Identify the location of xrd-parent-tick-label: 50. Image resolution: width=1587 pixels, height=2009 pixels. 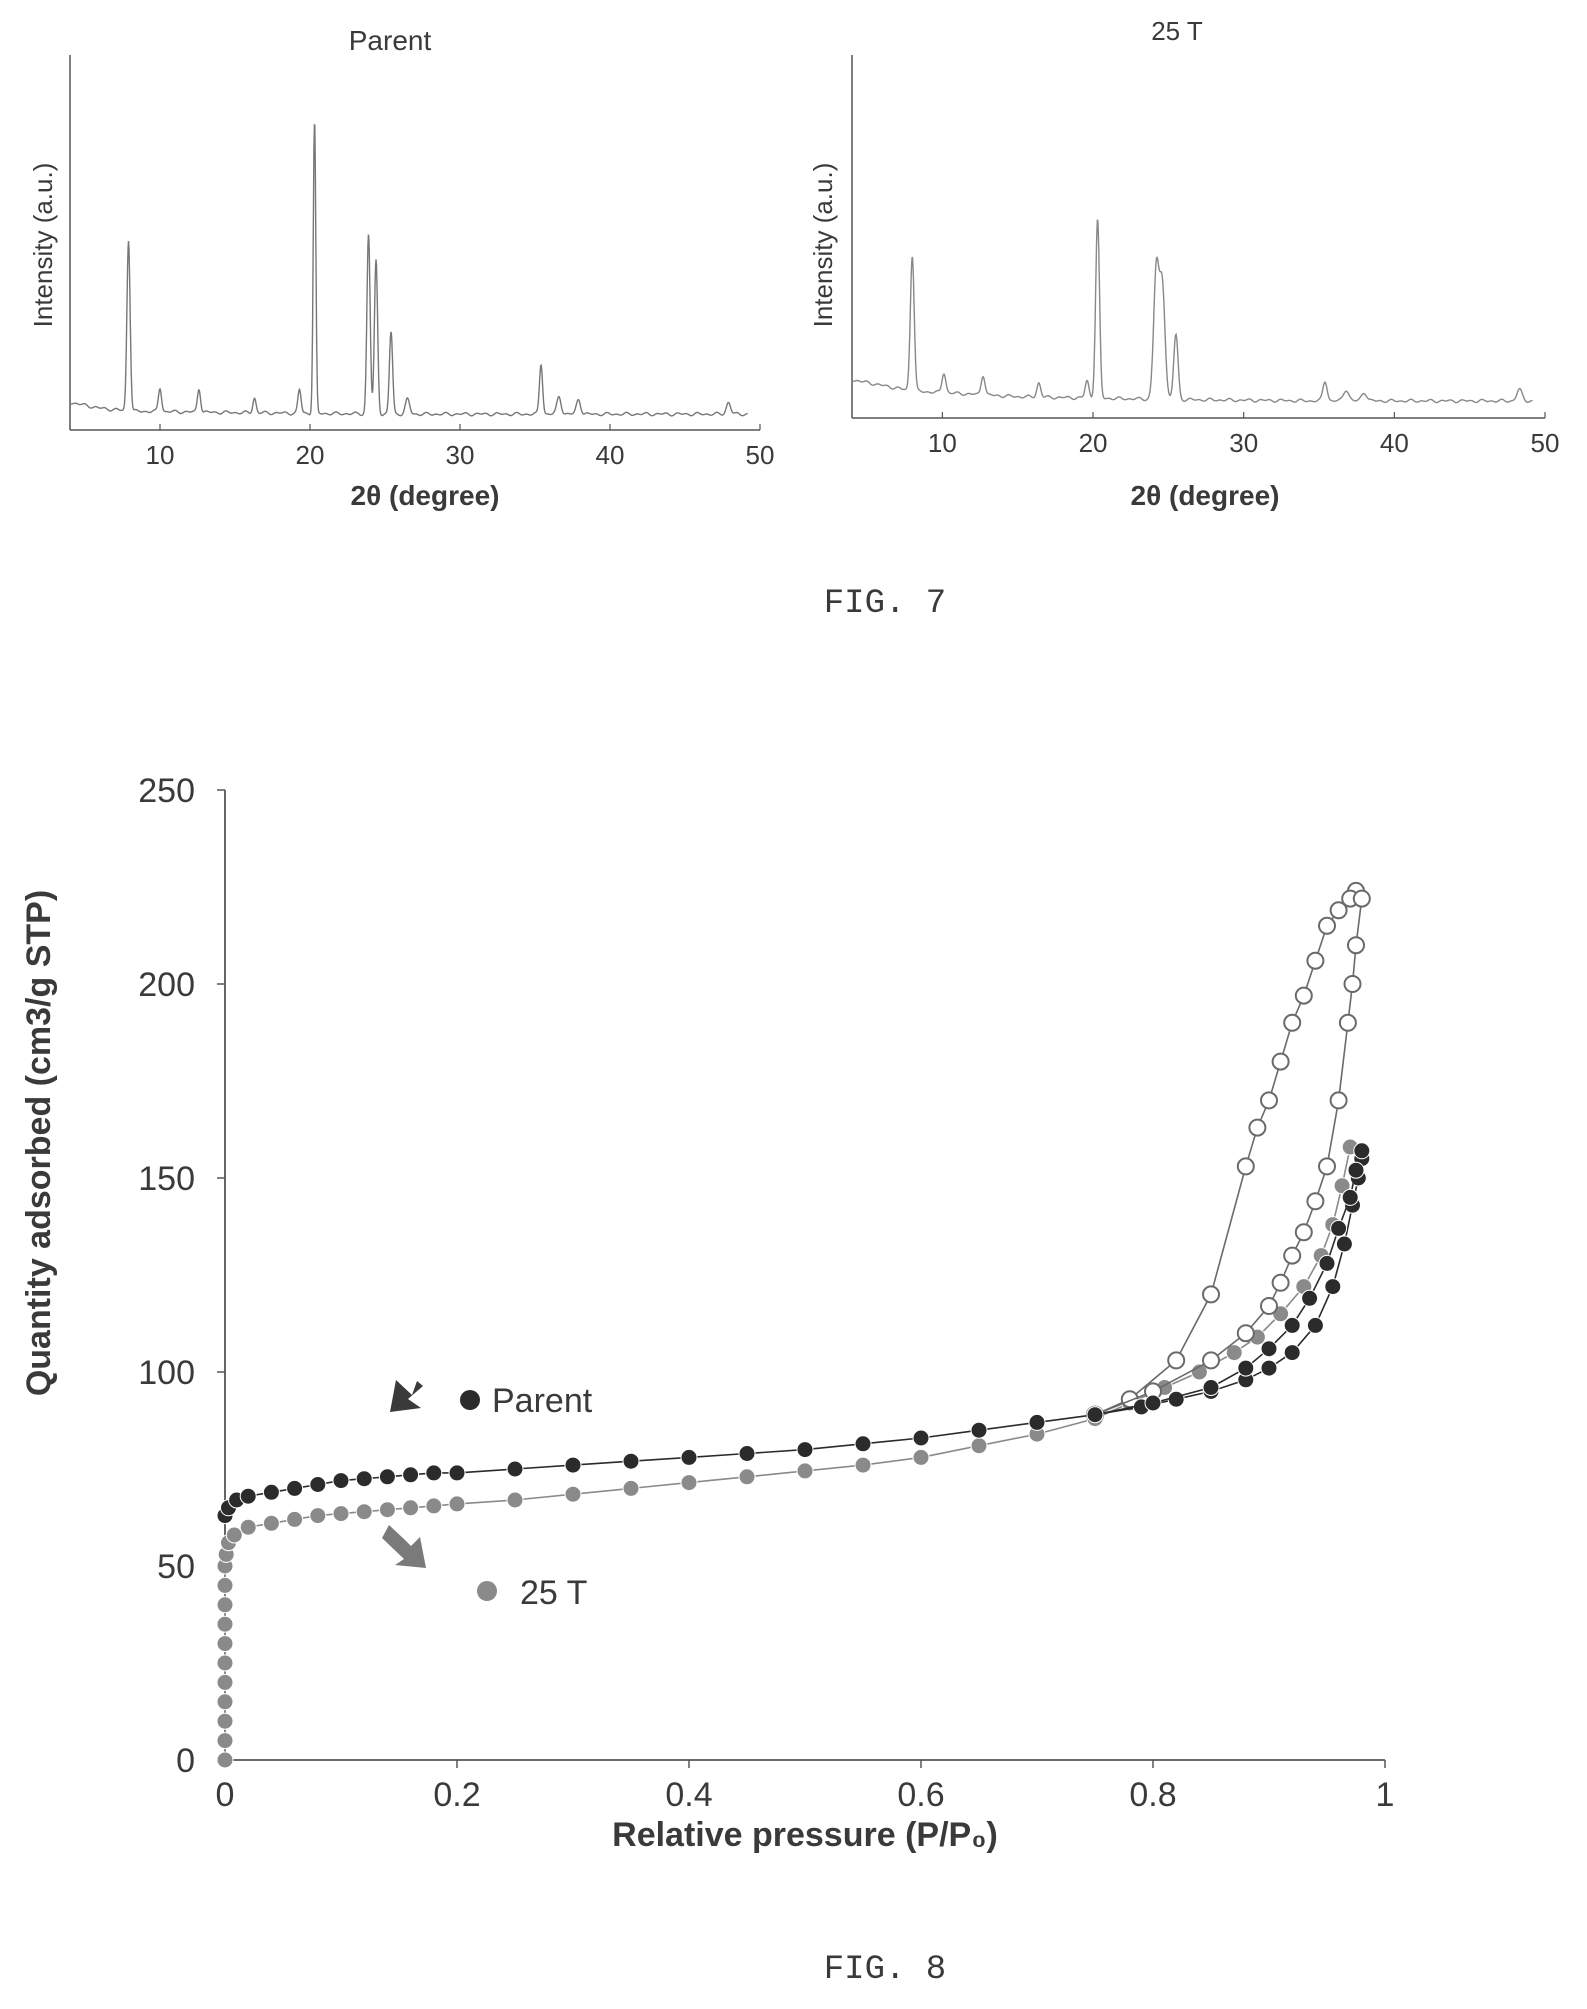
(760, 455).